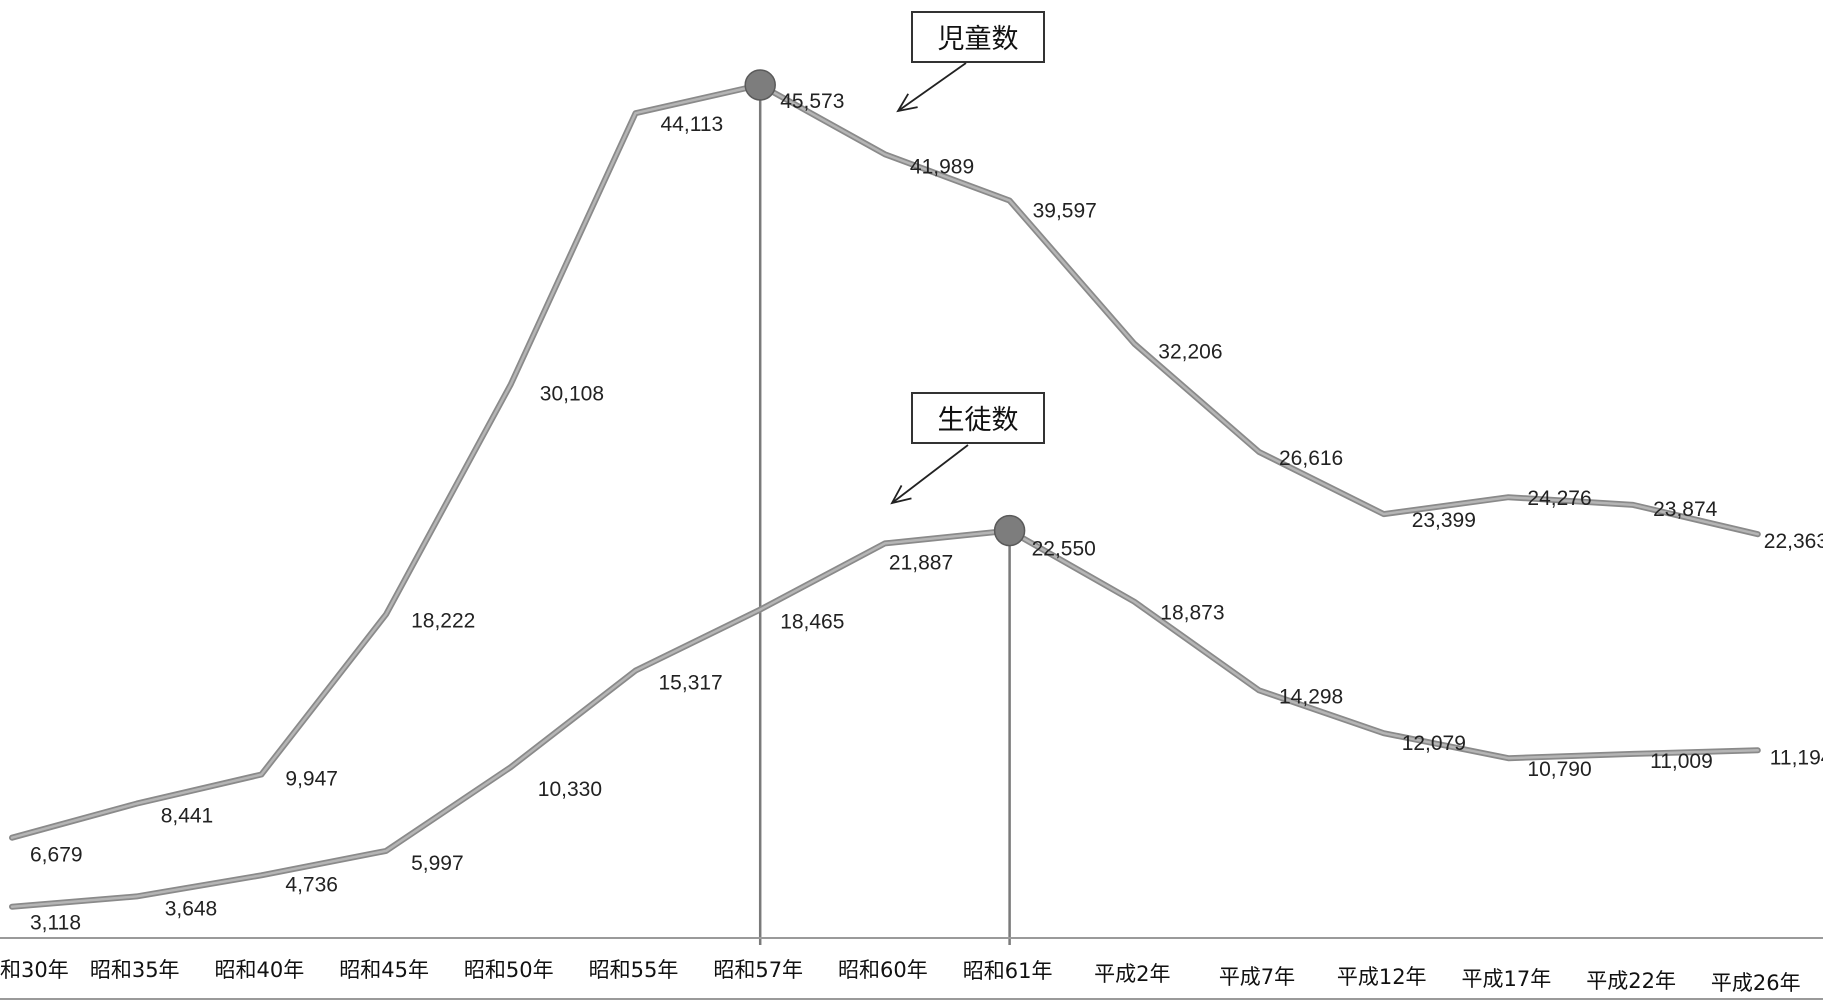 The image size is (1823, 1002). What do you see at coordinates (1793, 541) in the screenshot?
I see `data-label-jido: 22,363` at bounding box center [1793, 541].